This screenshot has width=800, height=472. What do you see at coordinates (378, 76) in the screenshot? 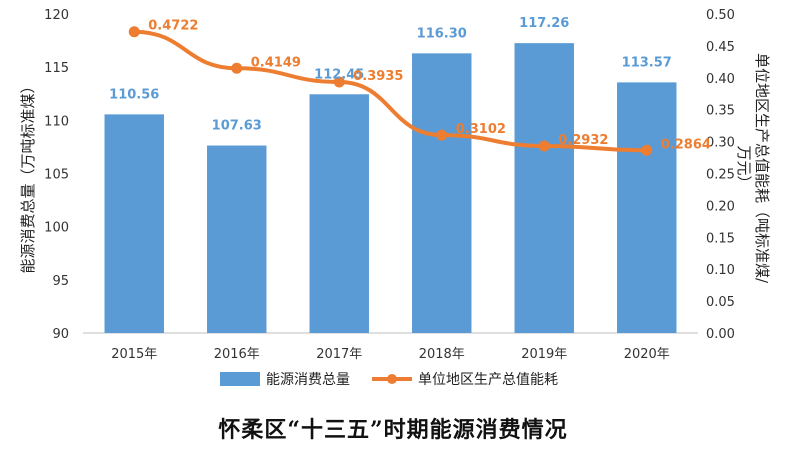
I see `line-value-label: 0.3935` at bounding box center [378, 76].